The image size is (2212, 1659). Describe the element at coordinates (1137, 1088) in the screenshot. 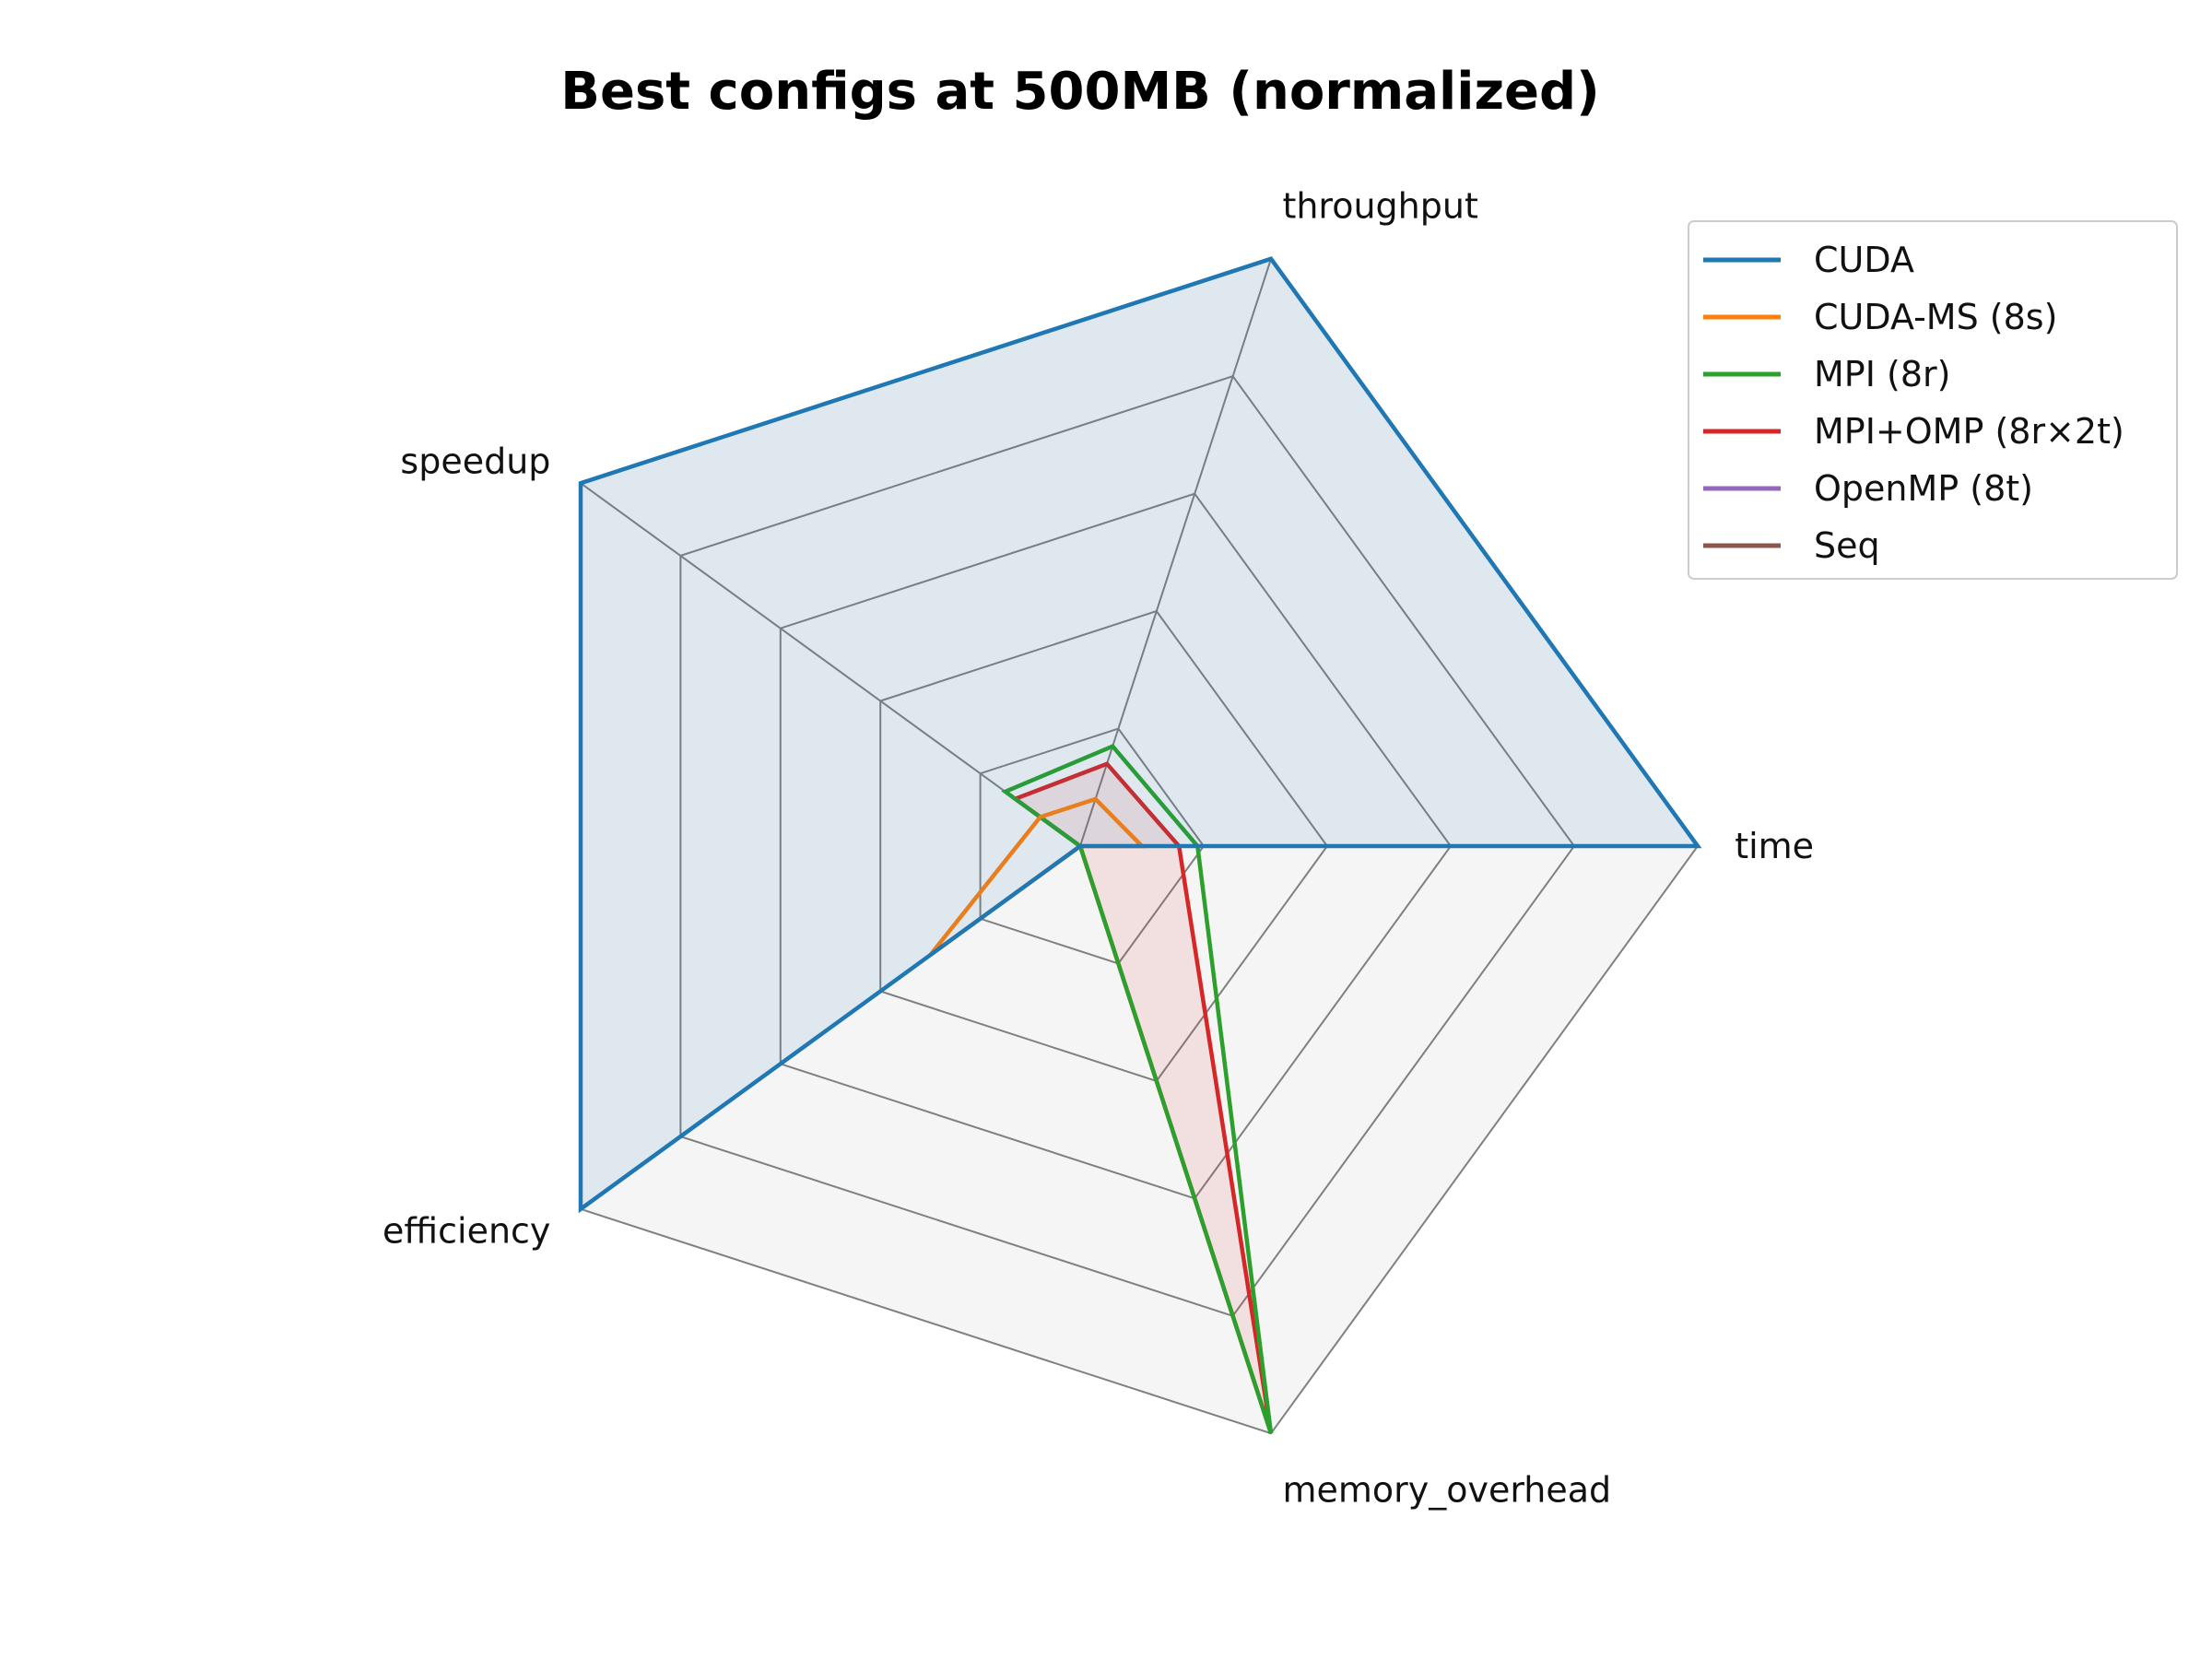

I see `series-mpi-8r` at that location.